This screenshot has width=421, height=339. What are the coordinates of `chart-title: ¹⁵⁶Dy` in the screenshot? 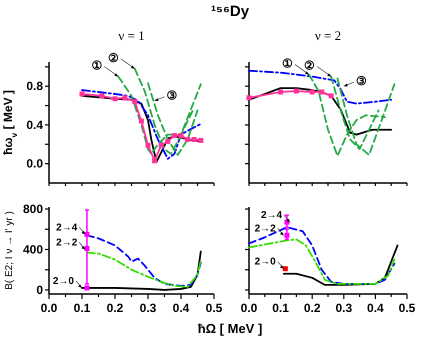 It's located at (230, 11).